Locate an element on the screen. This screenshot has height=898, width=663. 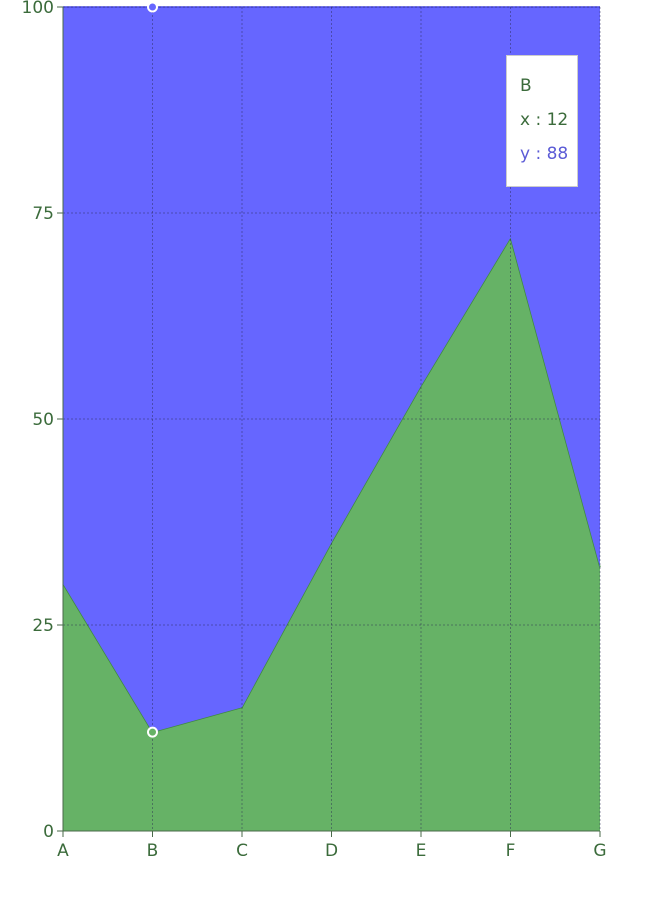
tooltip-title: B is located at coordinates (526, 86).